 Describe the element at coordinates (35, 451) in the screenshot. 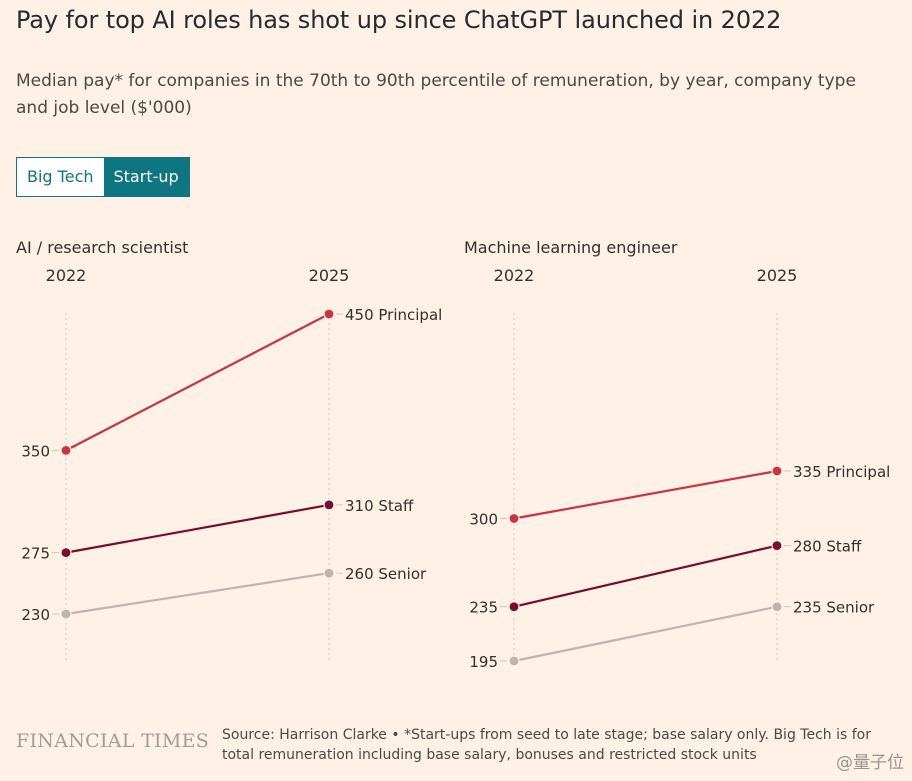

I see `start-value-label: 350` at that location.